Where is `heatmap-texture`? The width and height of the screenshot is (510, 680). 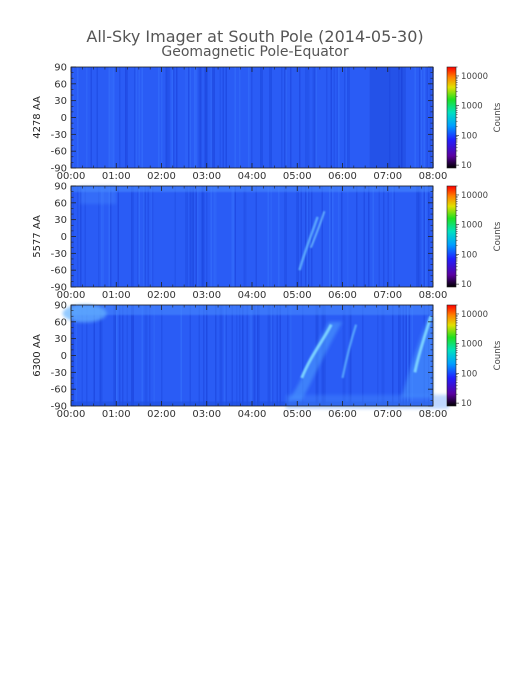
heatmap-texture is located at coordinates (251, 236).